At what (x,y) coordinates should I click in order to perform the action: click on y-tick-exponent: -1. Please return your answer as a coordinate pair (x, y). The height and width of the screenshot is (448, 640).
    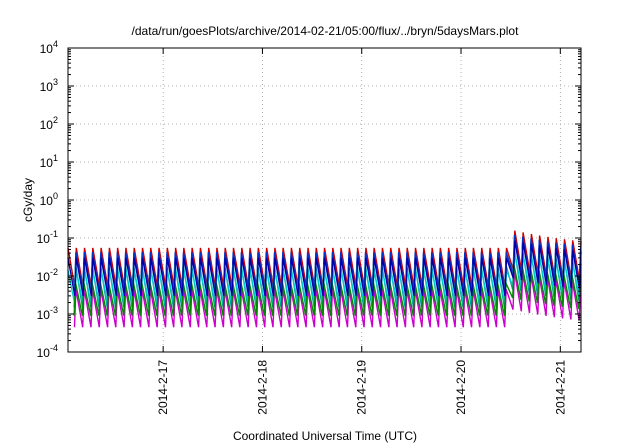
    Looking at the image, I should click on (54, 234).